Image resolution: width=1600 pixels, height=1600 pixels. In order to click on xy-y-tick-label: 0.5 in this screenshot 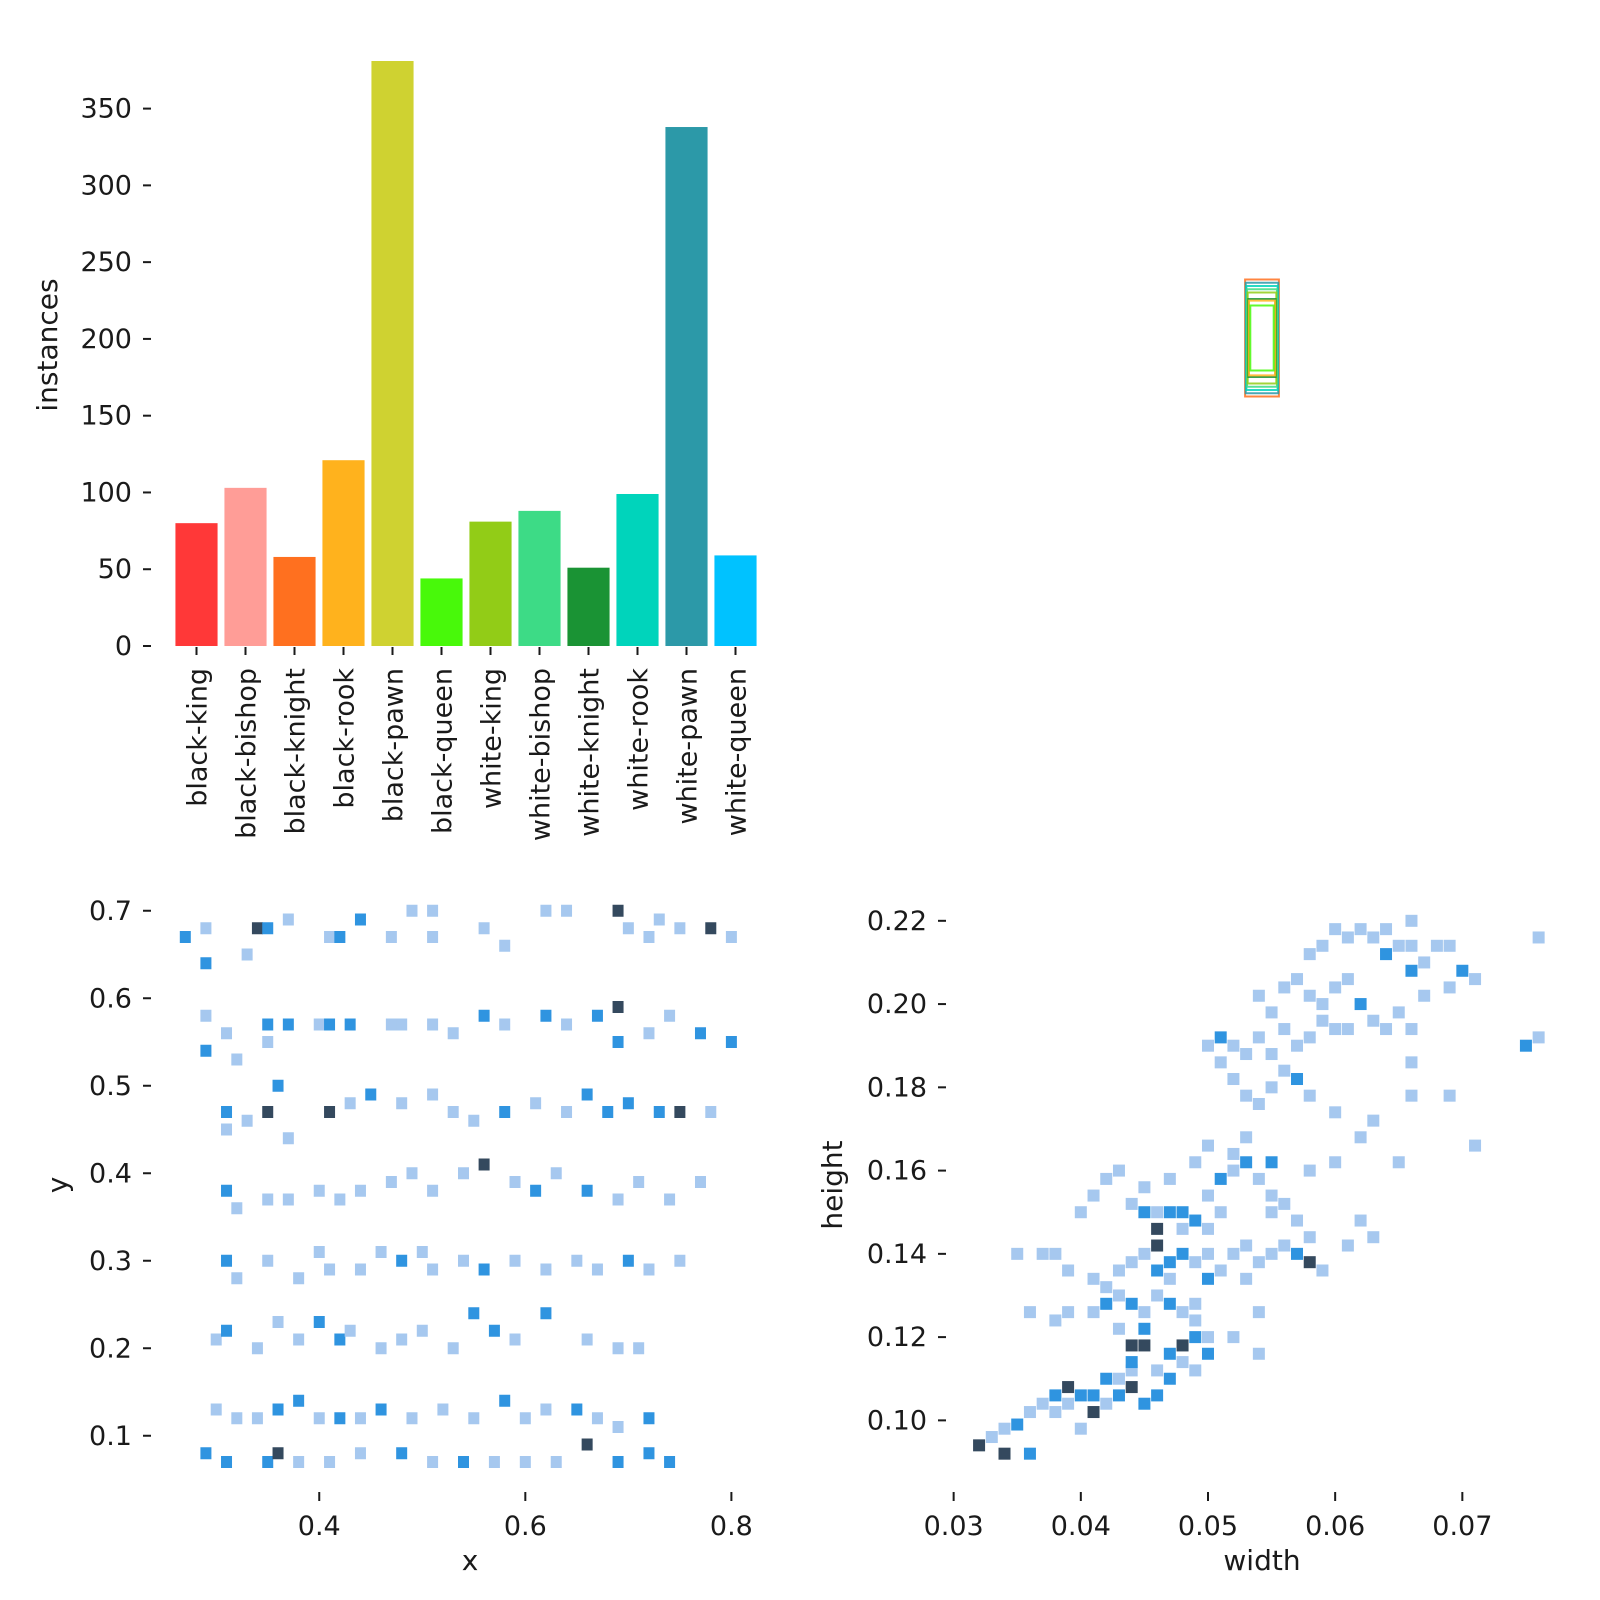, I will do `click(110, 1086)`.